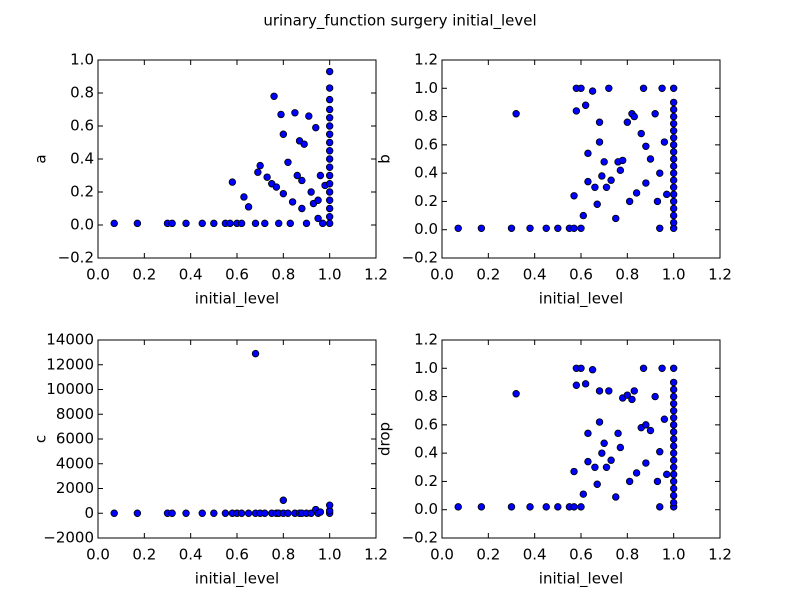  What do you see at coordinates (41, 439) in the screenshot?
I see `y-axis-label: c` at bounding box center [41, 439].